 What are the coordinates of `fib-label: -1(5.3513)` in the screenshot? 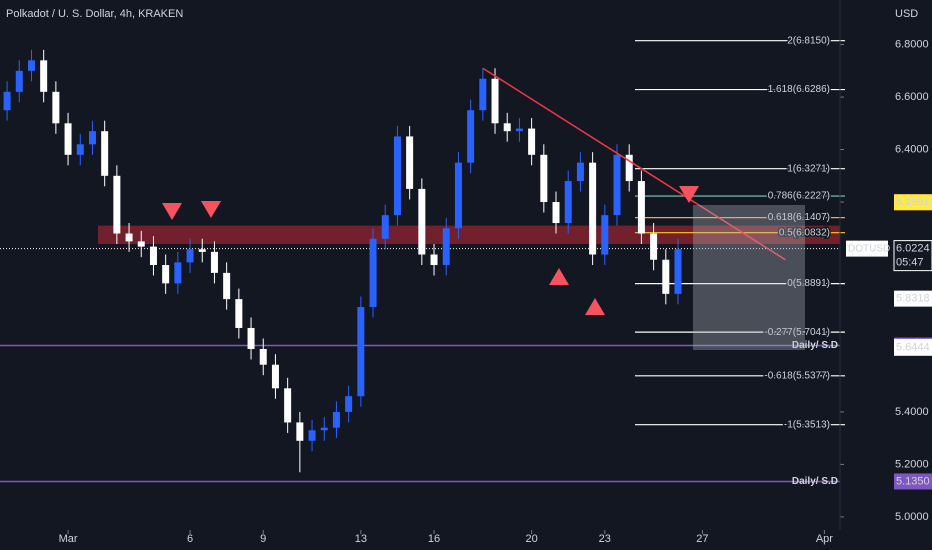 It's located at (807, 424).